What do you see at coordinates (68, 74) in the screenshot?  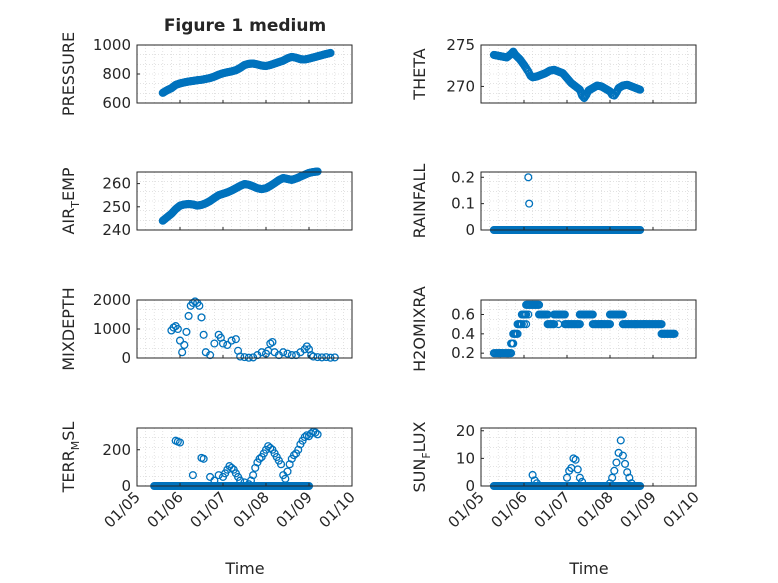 I see `y-axis-label: PRESSURE` at bounding box center [68, 74].